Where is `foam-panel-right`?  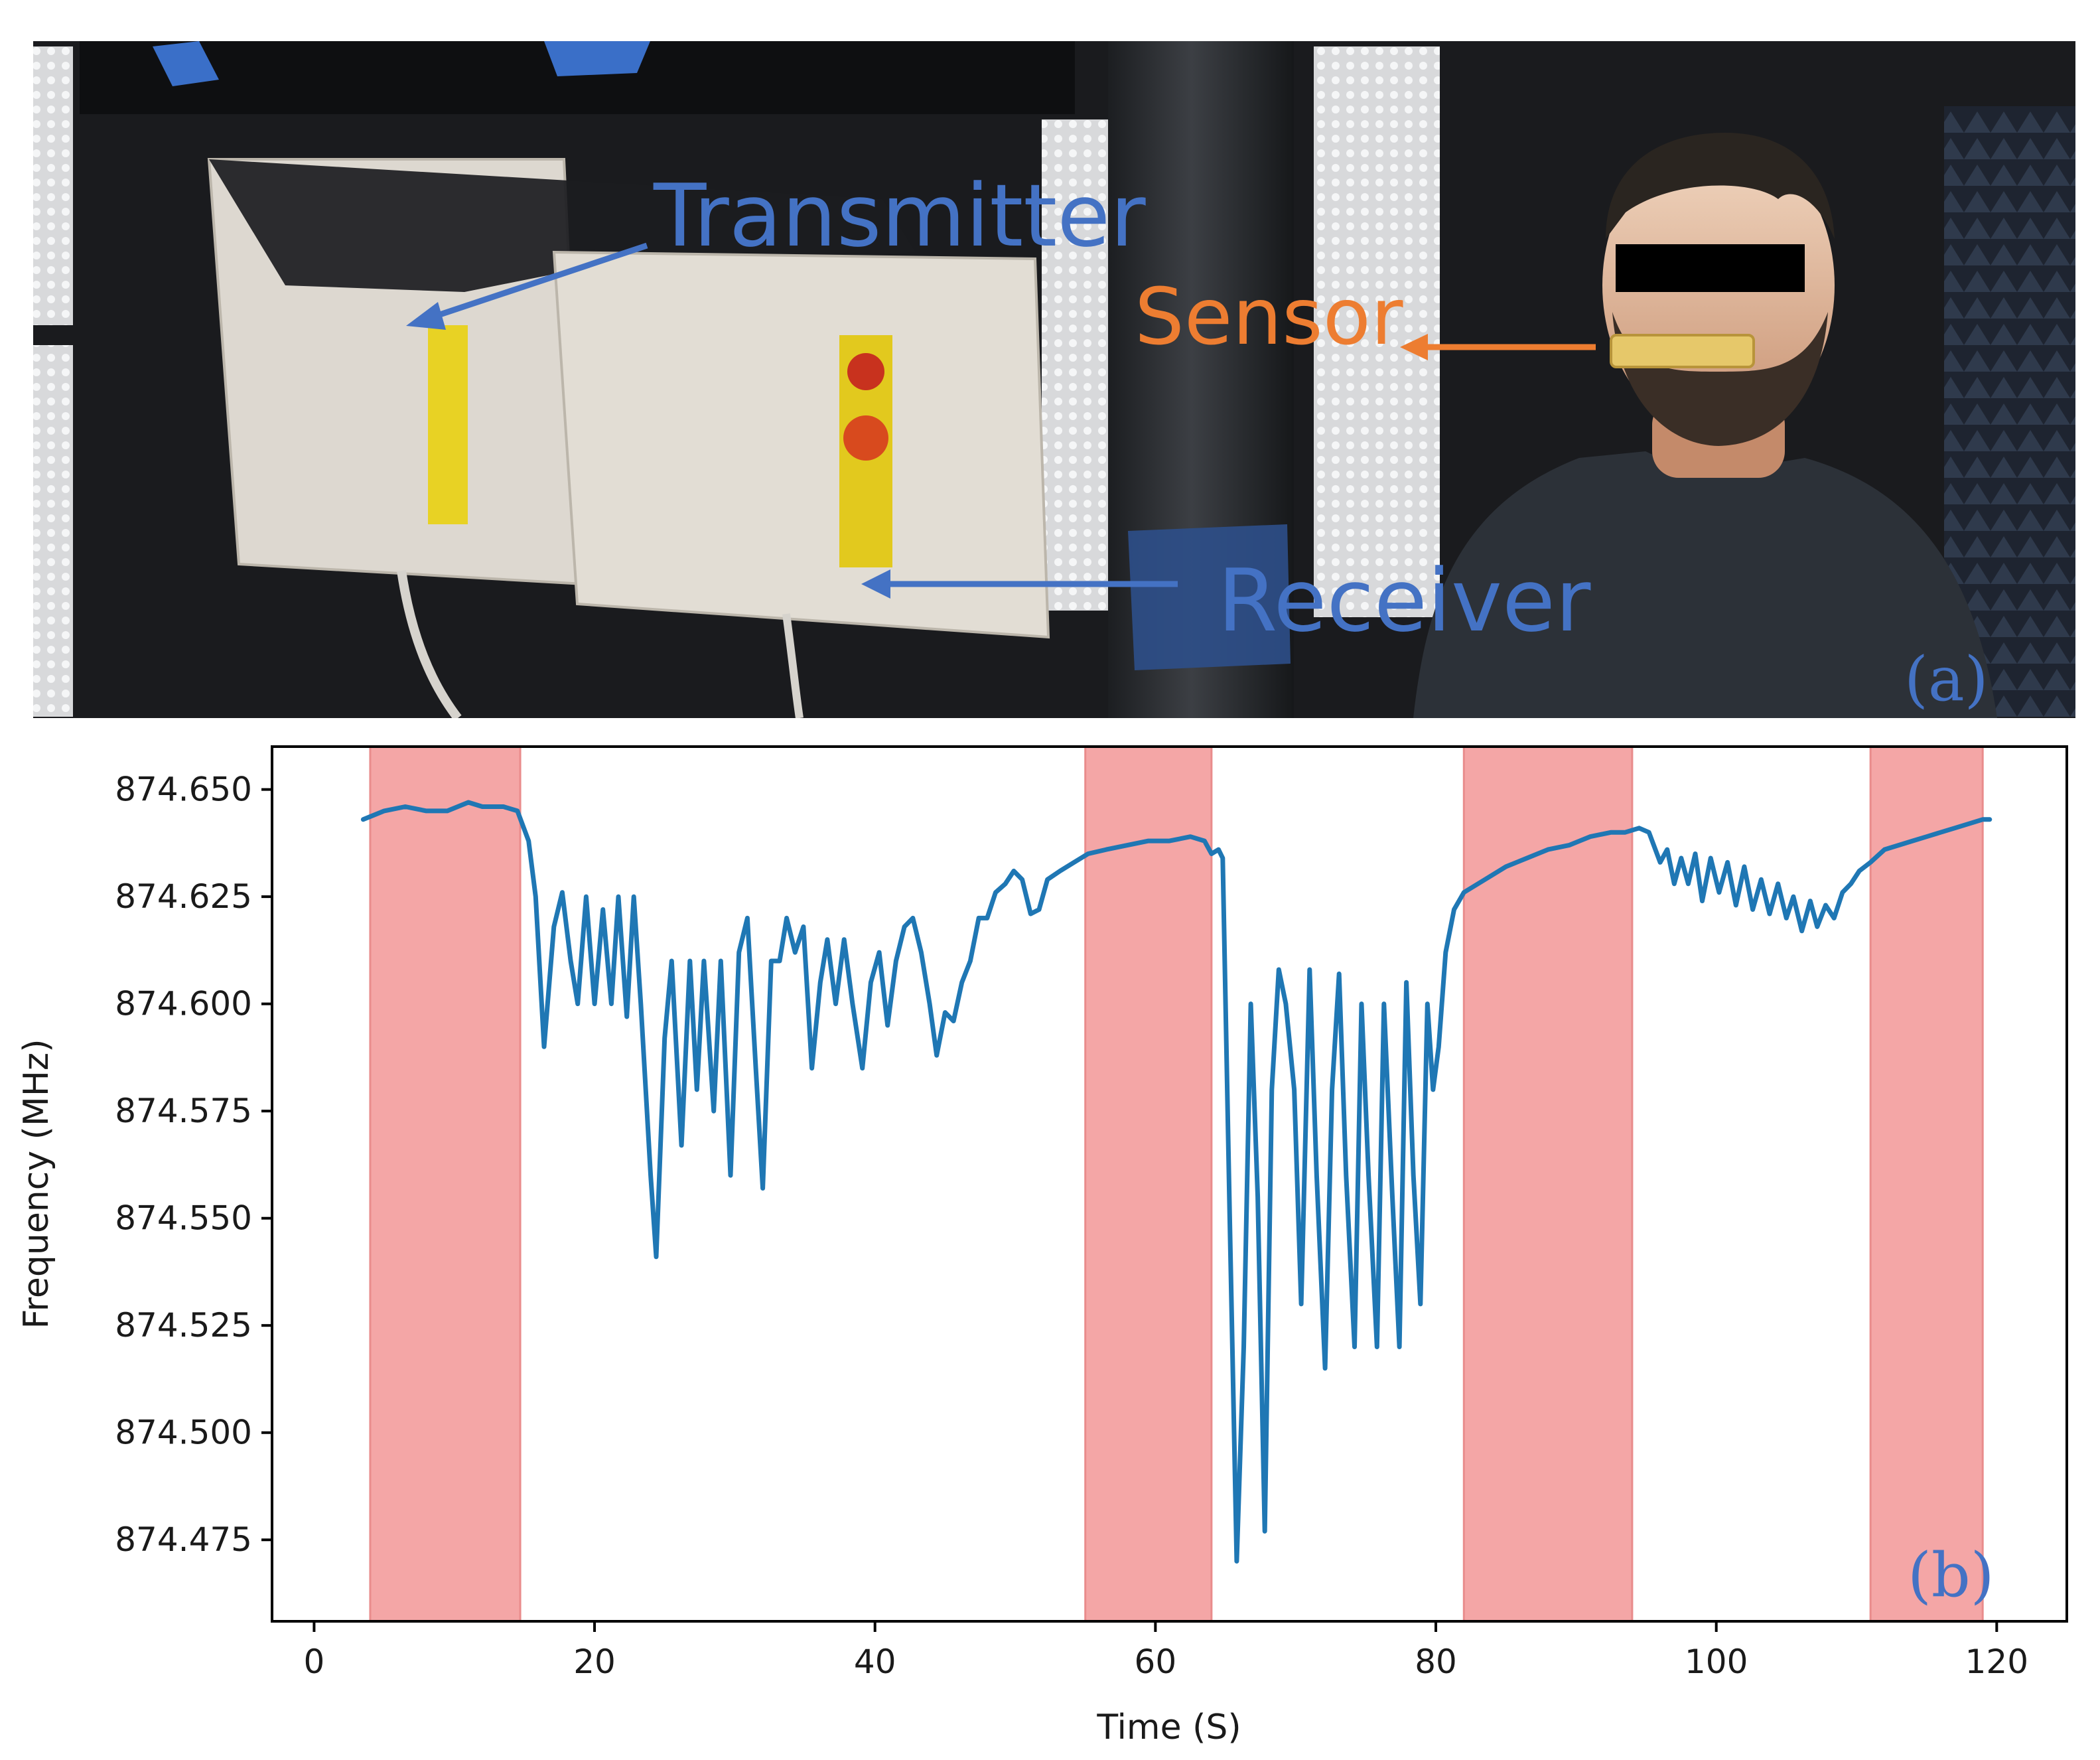
foam-panel-right is located at coordinates (1377, 331).